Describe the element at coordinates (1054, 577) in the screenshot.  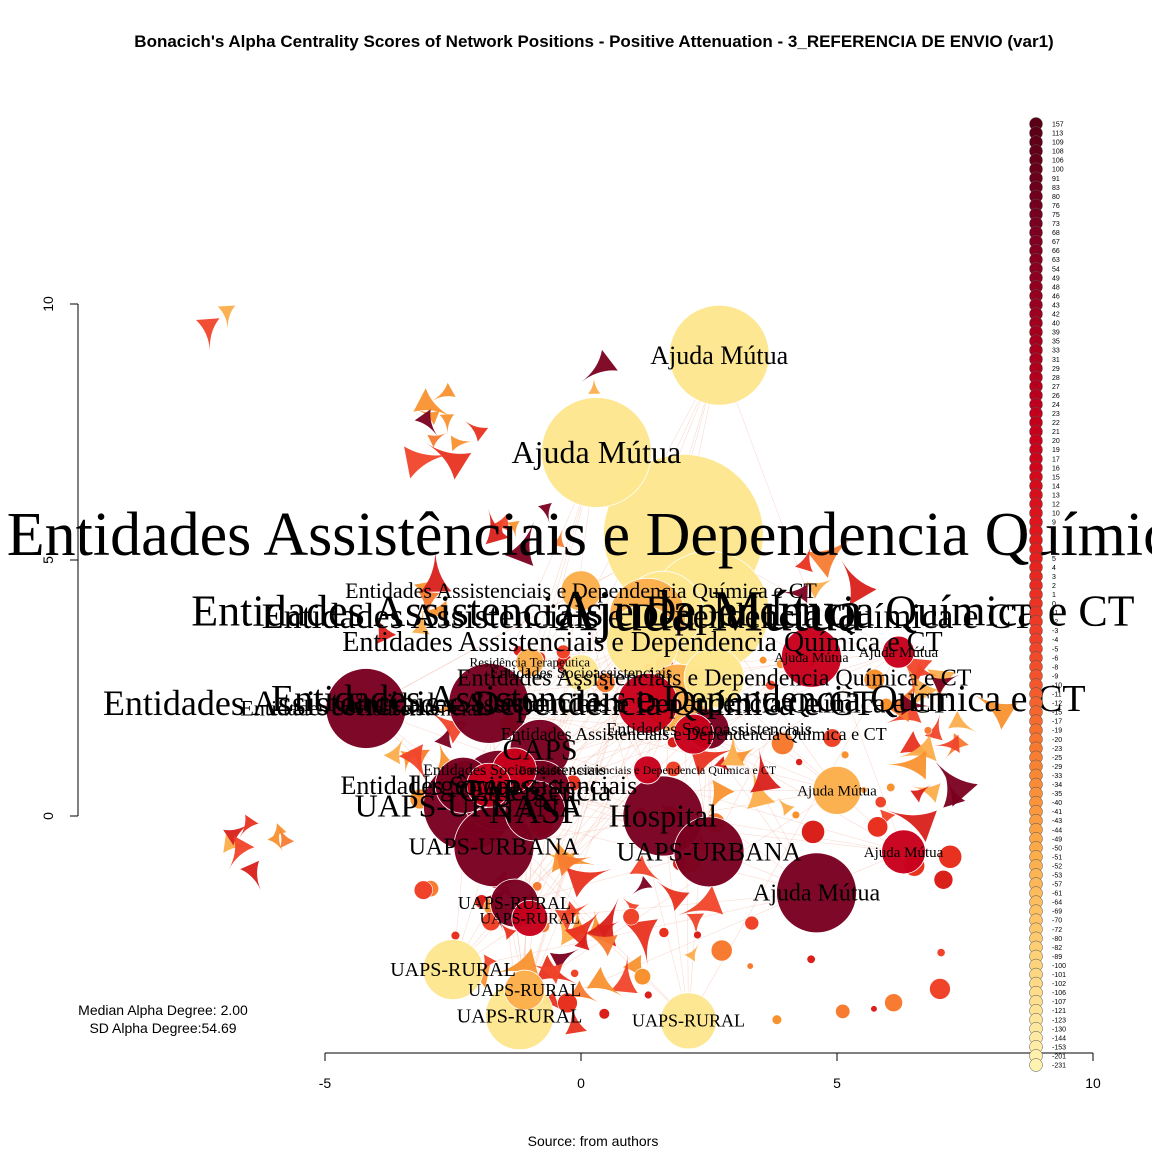
I see `legend-value: 3` at that location.